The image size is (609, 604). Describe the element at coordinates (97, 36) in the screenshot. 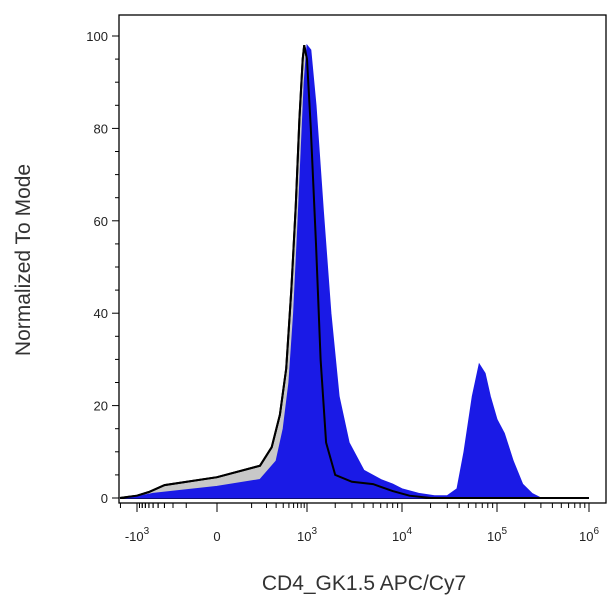

I see `y-tick-label: 100` at that location.